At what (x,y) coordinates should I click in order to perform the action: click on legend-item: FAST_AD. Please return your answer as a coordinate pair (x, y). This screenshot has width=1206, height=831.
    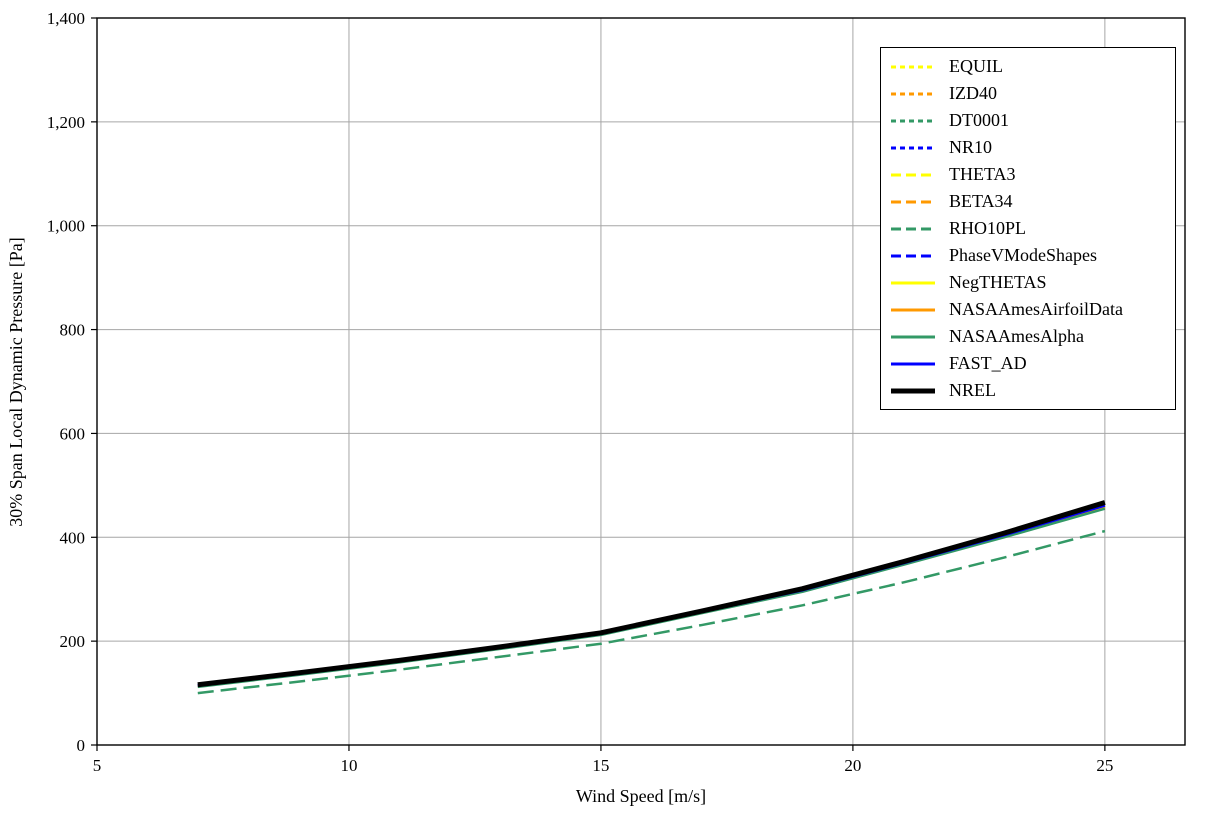
    Looking at the image, I should click on (1028, 363).